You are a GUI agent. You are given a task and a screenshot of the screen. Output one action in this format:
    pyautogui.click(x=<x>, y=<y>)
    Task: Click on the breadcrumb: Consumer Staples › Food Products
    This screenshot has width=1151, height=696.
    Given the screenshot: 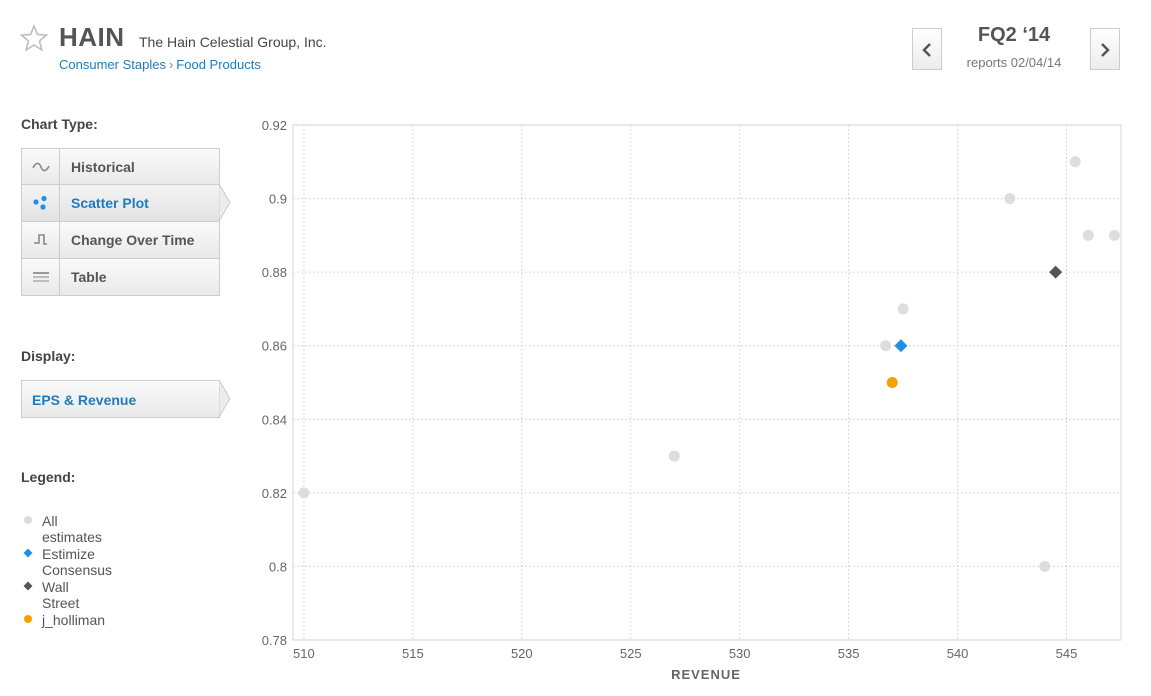 What is the action you would take?
    pyautogui.click(x=160, y=64)
    